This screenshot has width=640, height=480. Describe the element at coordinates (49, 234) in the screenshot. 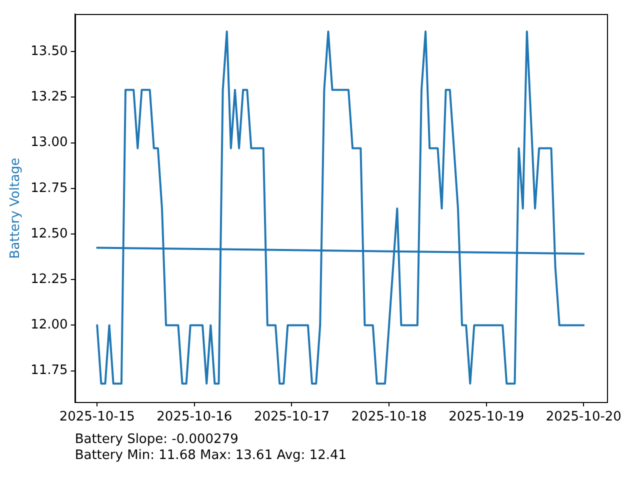

I see `y-tick-label: 12.50` at that location.